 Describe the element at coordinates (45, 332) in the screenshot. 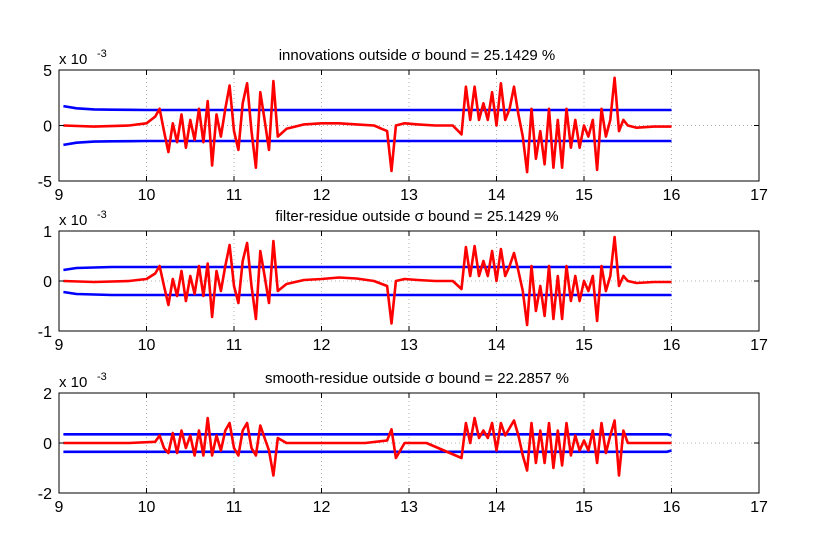

I see `y-tick-label: -1` at that location.